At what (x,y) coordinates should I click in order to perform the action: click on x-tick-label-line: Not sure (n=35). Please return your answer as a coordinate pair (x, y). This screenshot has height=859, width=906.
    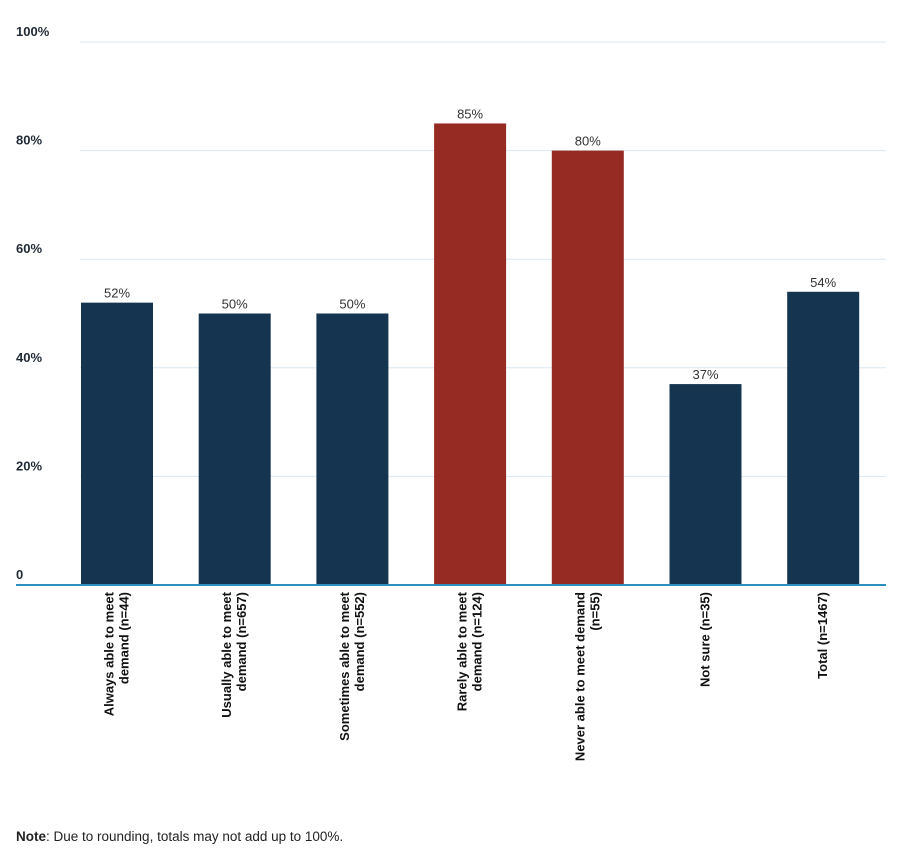
    Looking at the image, I should click on (705, 639).